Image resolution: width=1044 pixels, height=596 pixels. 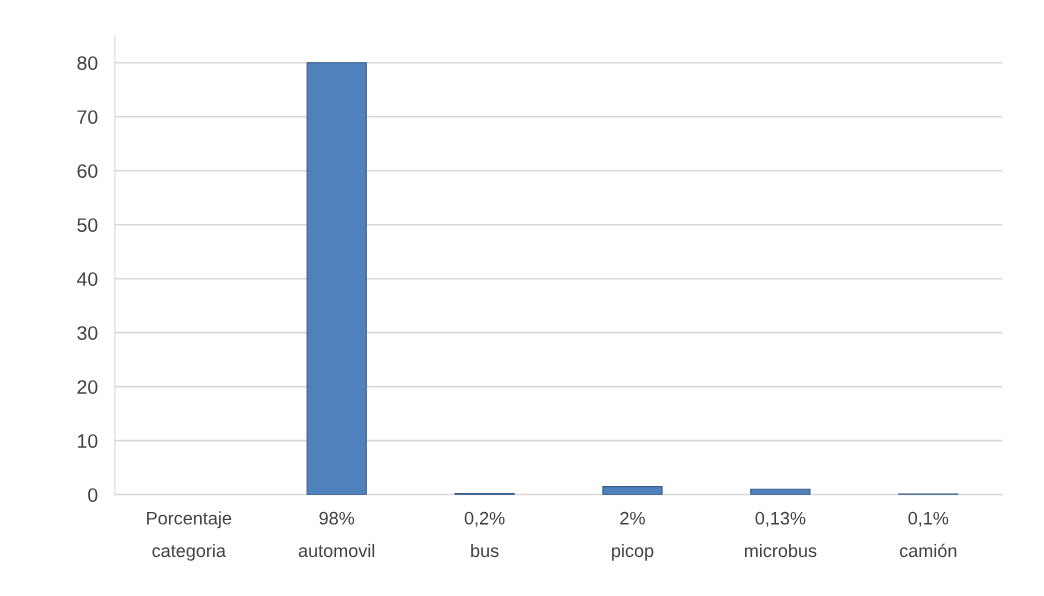 I want to click on x-tick-label: Porcentaje categoria, so click(x=189, y=536).